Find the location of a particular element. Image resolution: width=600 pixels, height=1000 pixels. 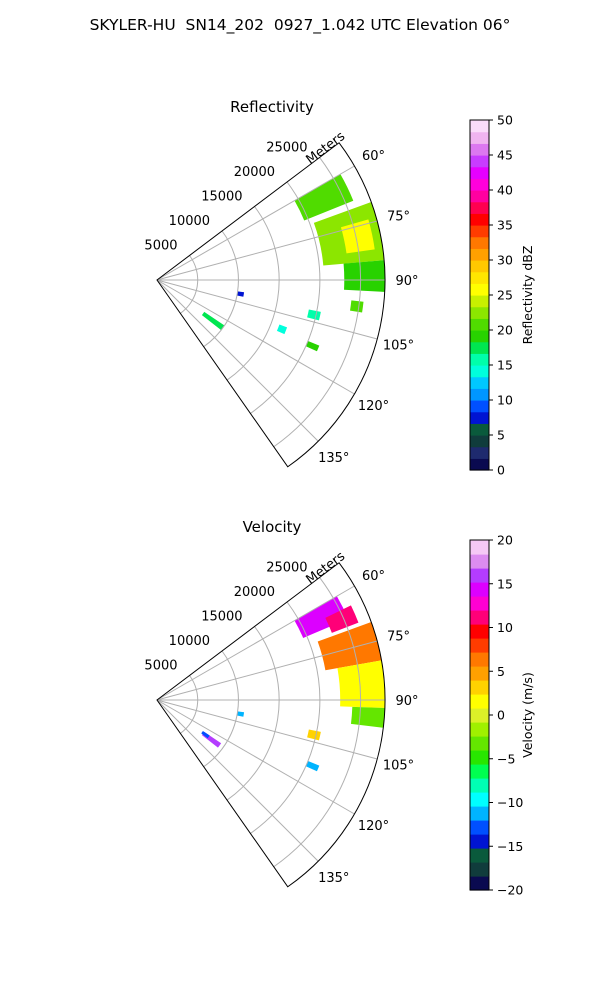

sector-outline is located at coordinates (271, 725).